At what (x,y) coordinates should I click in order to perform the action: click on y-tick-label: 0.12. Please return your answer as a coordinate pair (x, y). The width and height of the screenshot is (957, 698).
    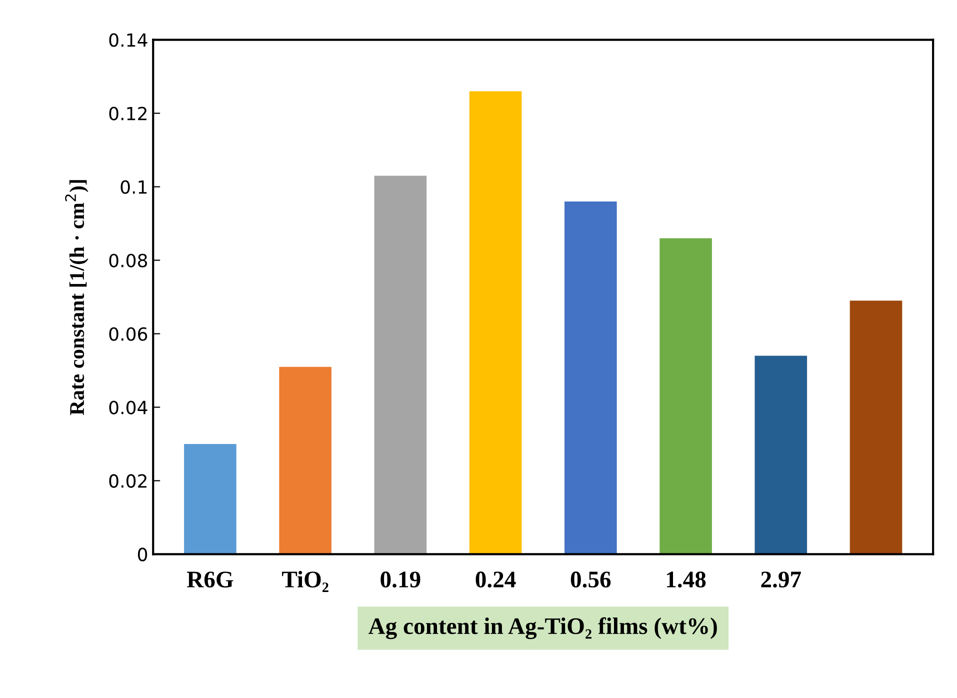
    Looking at the image, I should click on (127, 113).